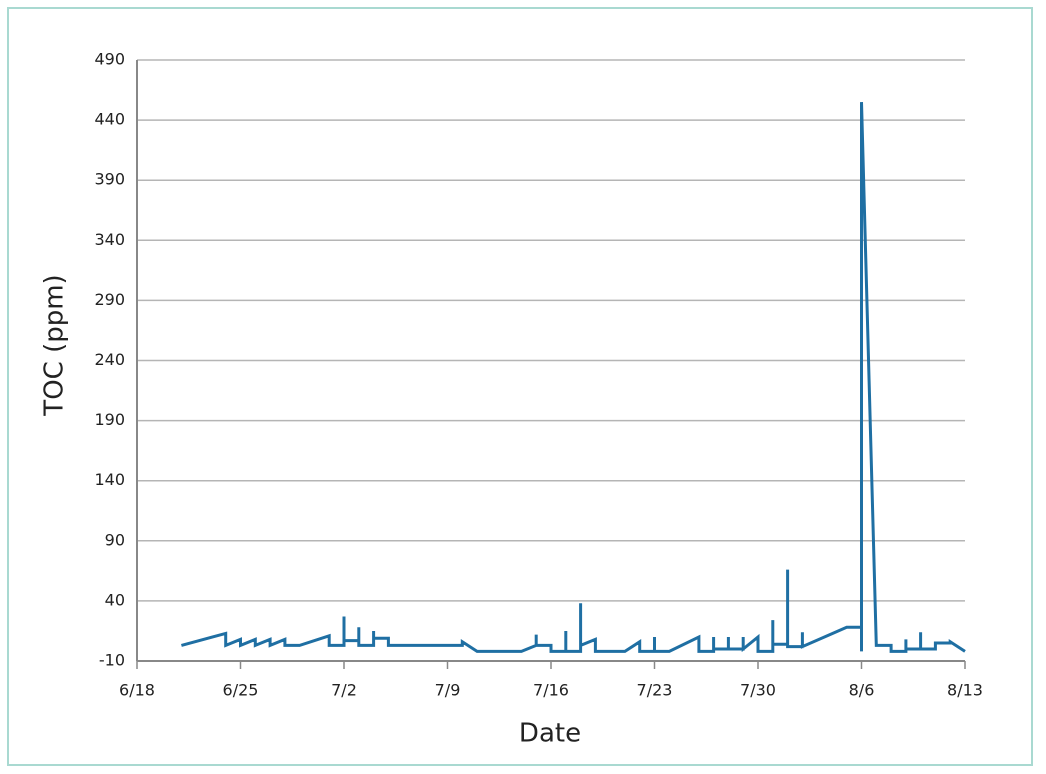 The height and width of the screenshot is (774, 1046). I want to click on y-tick-label: 190, so click(109, 419).